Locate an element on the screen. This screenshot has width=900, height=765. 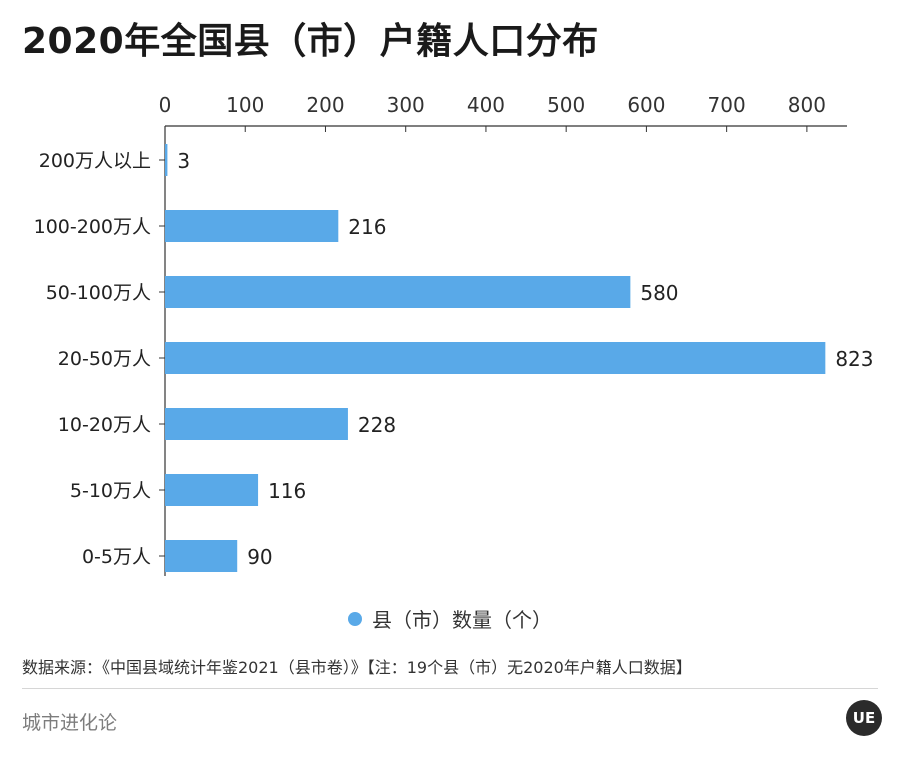
value-label: 216 is located at coordinates (367, 227).